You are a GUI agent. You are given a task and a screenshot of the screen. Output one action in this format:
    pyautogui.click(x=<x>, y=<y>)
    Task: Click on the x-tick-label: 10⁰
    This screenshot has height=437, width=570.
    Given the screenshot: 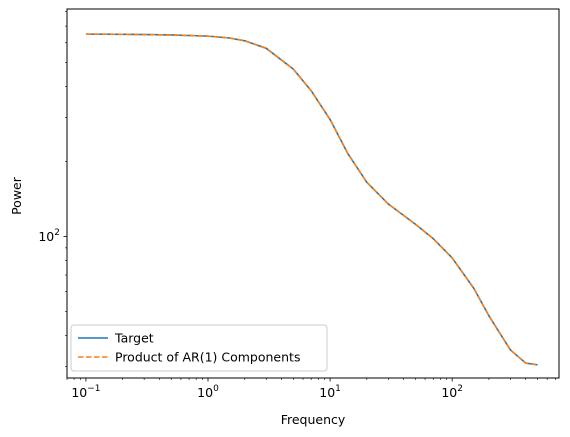 What is the action you would take?
    pyautogui.click(x=208, y=392)
    